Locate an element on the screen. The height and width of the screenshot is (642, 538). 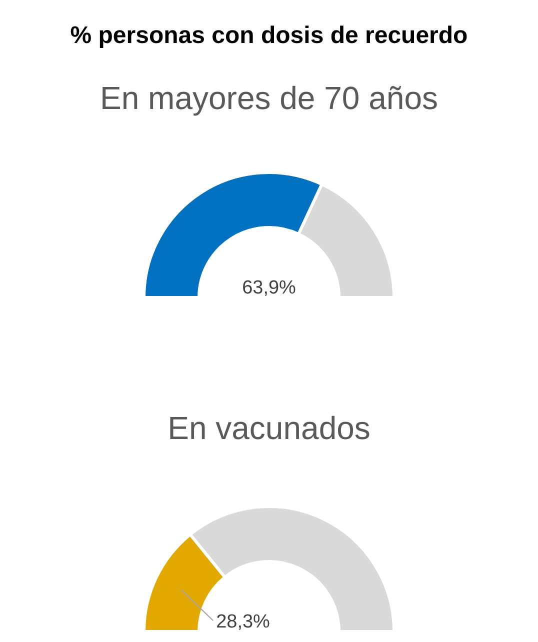
data-label: 63,9% is located at coordinates (269, 288).